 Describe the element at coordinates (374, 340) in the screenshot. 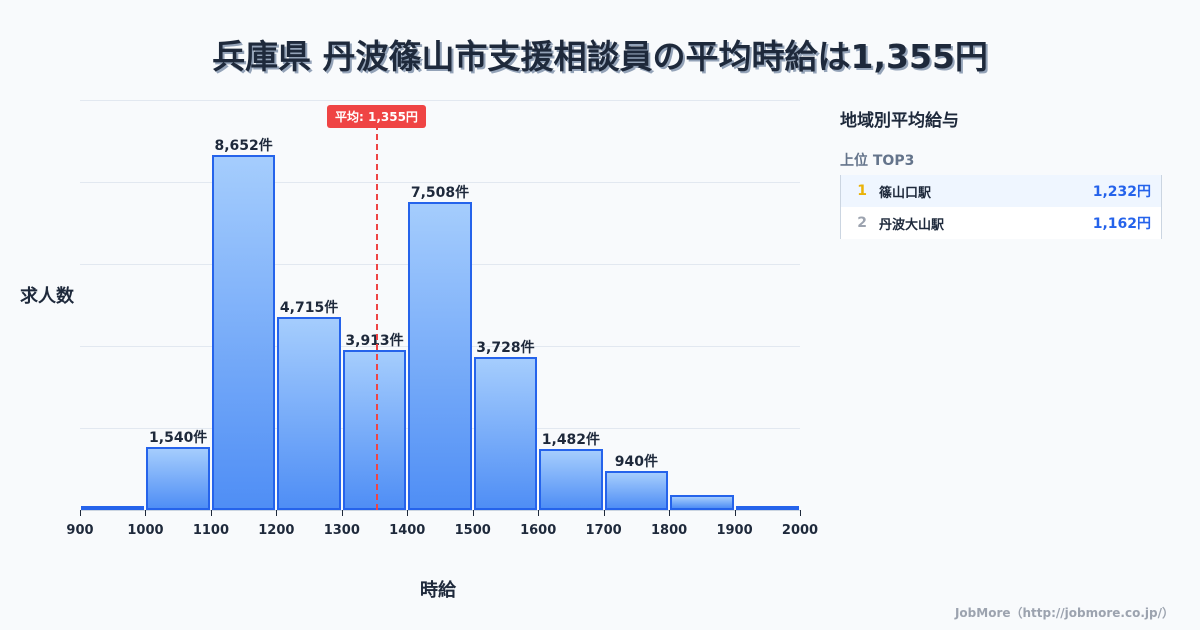

I see `bar-value-label: 3,913件` at that location.